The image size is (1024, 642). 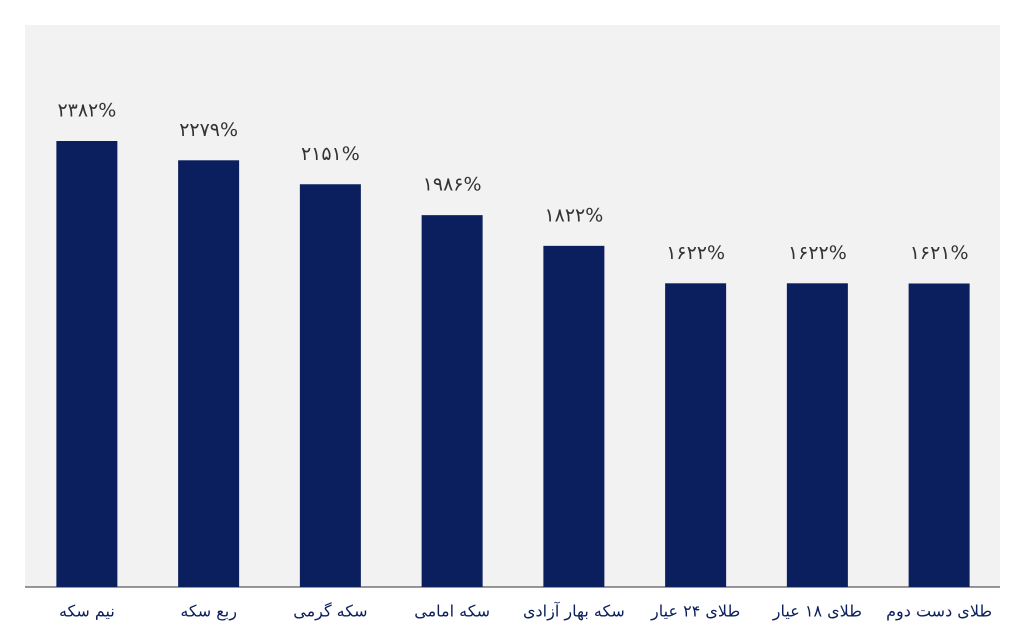 What do you see at coordinates (939, 612) in the screenshot?
I see `x-tick-label: طلای دست دوم` at bounding box center [939, 612].